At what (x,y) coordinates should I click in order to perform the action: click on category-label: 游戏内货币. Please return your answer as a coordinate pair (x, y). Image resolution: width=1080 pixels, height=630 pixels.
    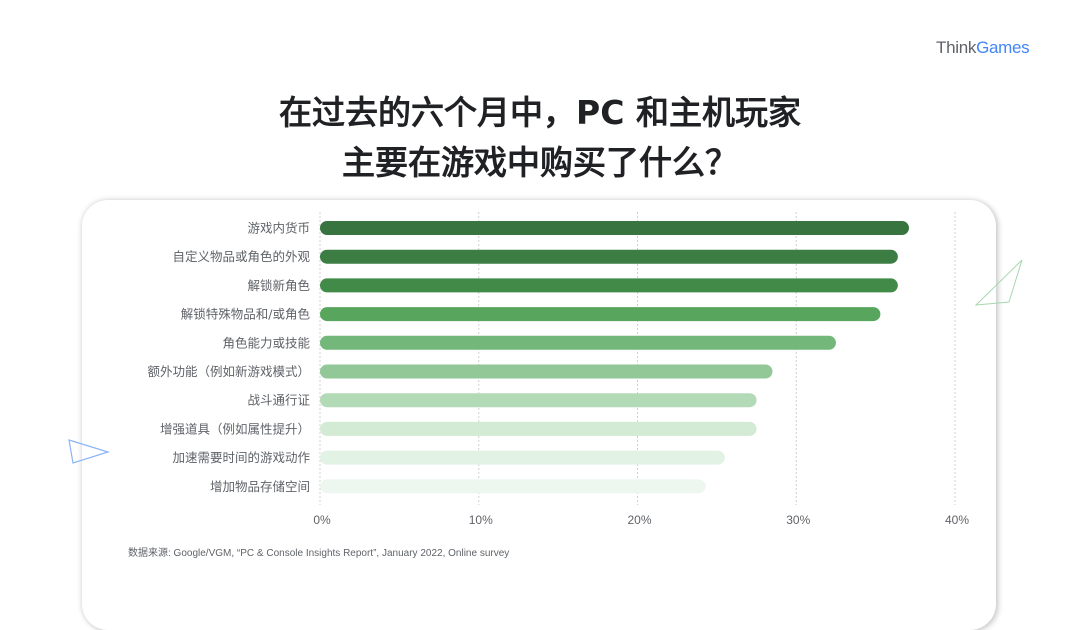
    Looking at the image, I should click on (278, 228).